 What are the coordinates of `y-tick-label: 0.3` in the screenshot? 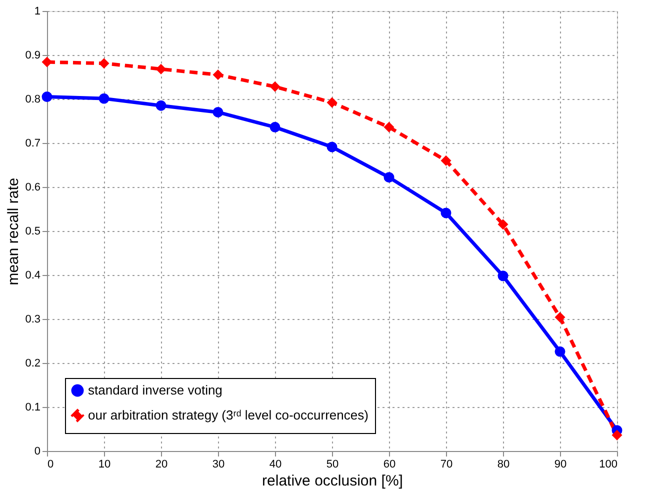 It's located at (32, 320).